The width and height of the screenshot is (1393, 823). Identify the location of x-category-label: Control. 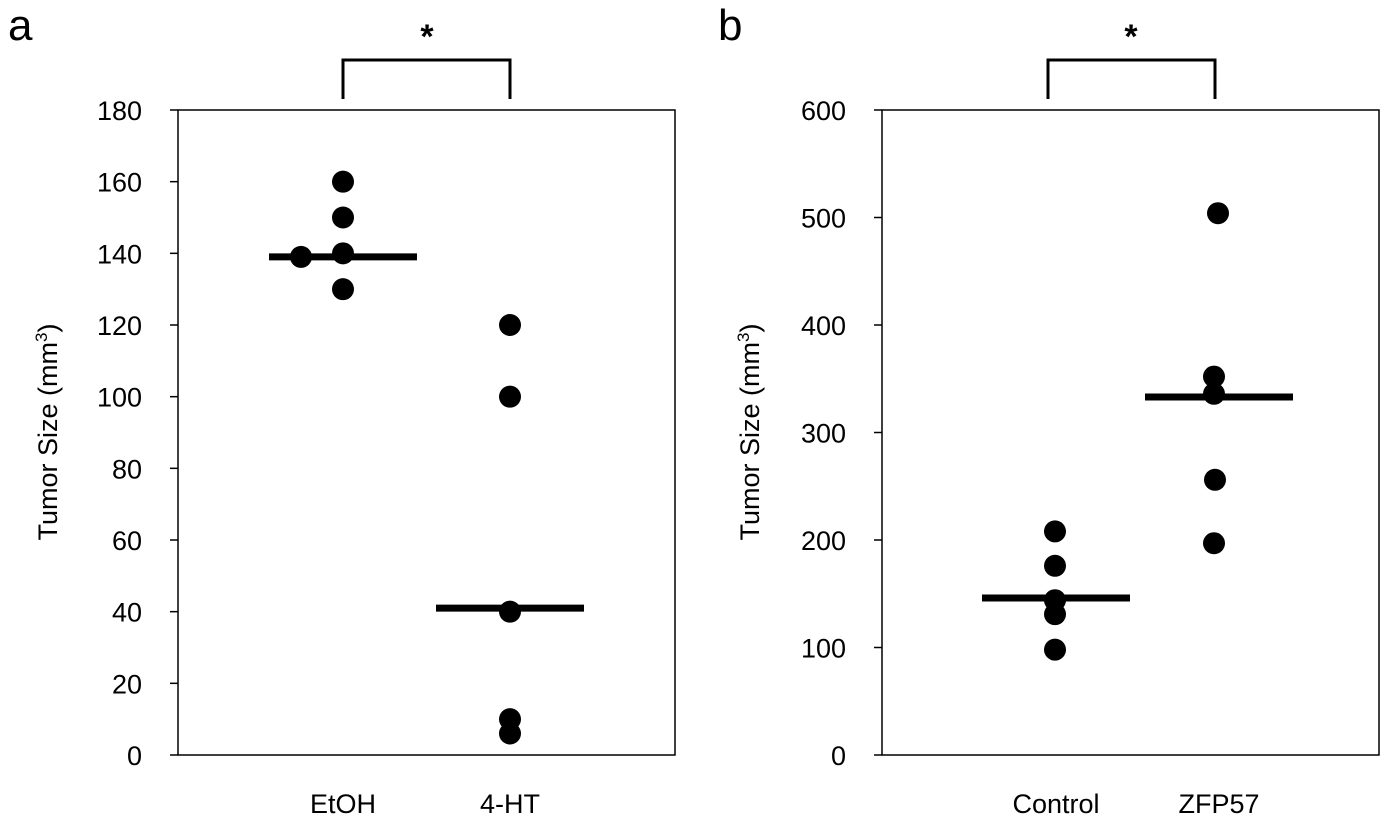
(1055, 804).